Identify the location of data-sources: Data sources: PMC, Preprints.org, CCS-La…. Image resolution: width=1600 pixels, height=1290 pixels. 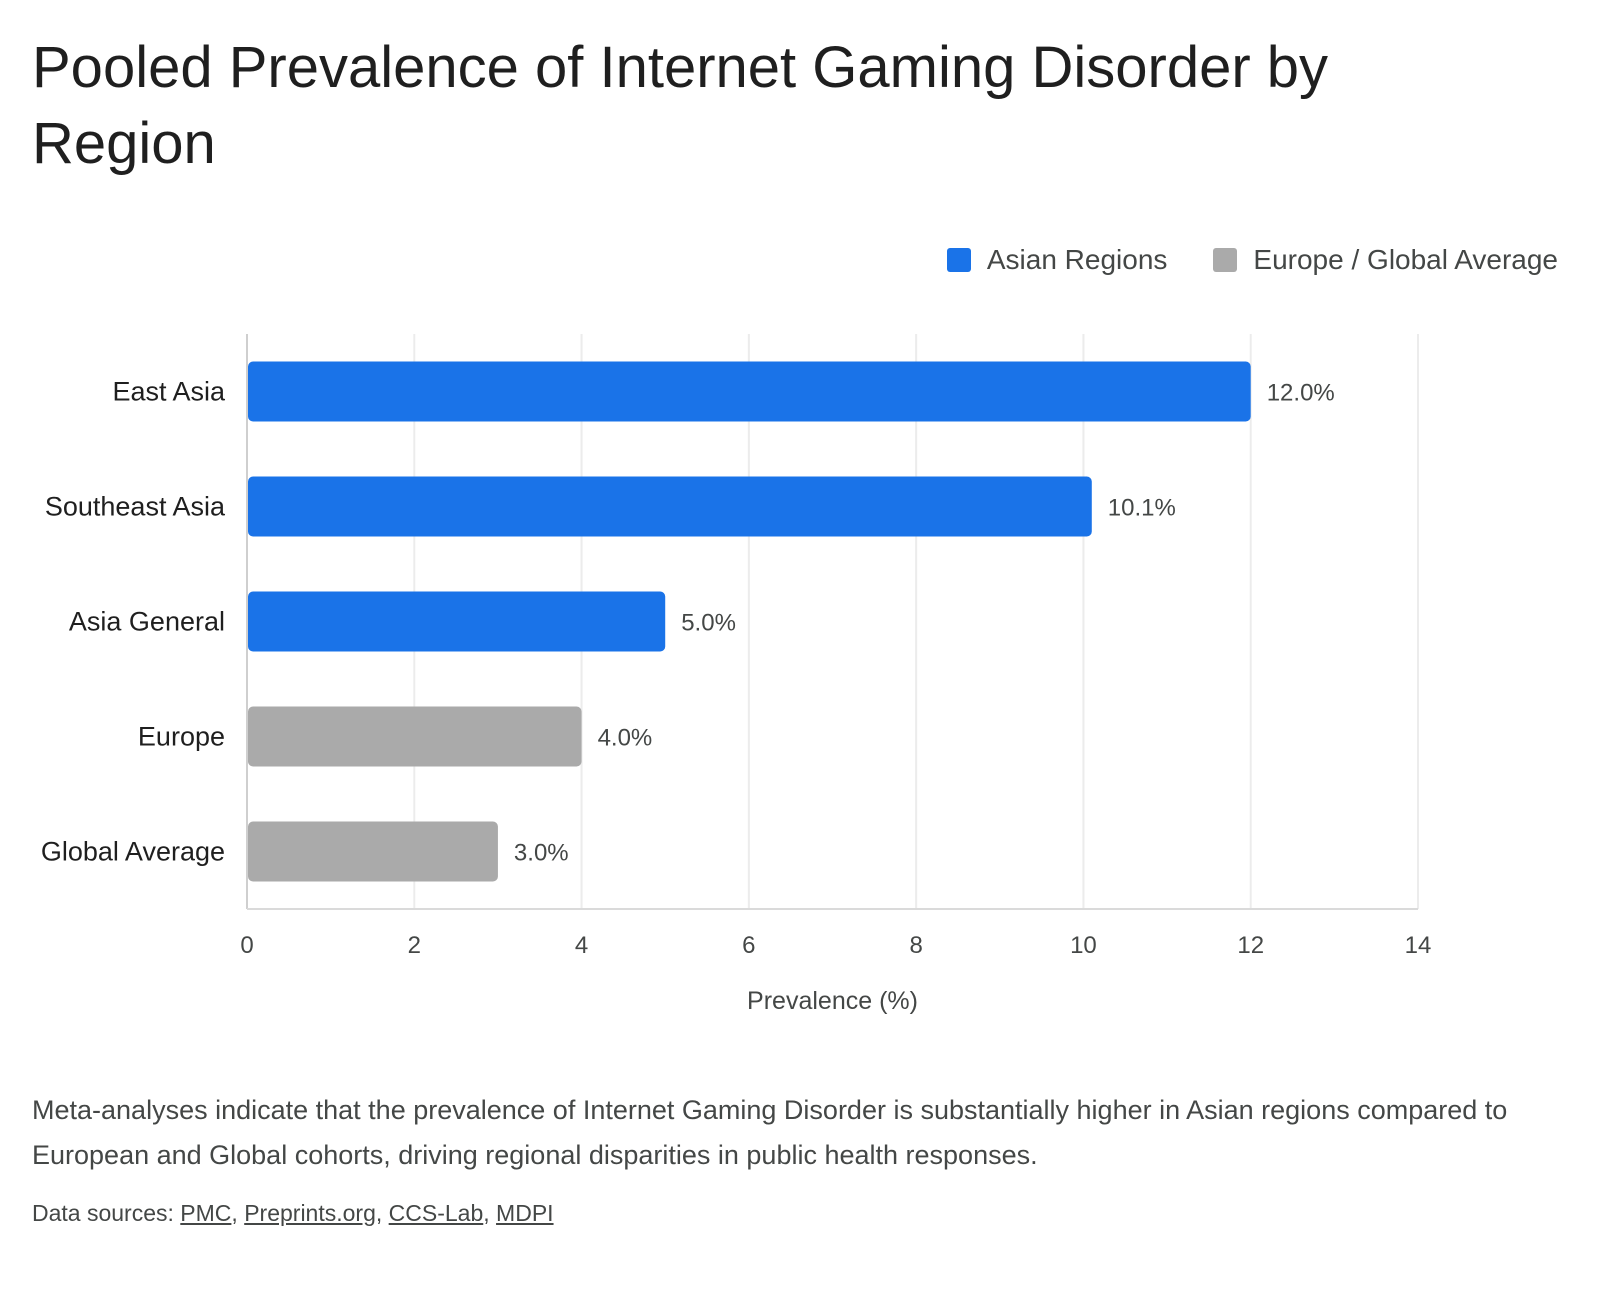
(293, 1213).